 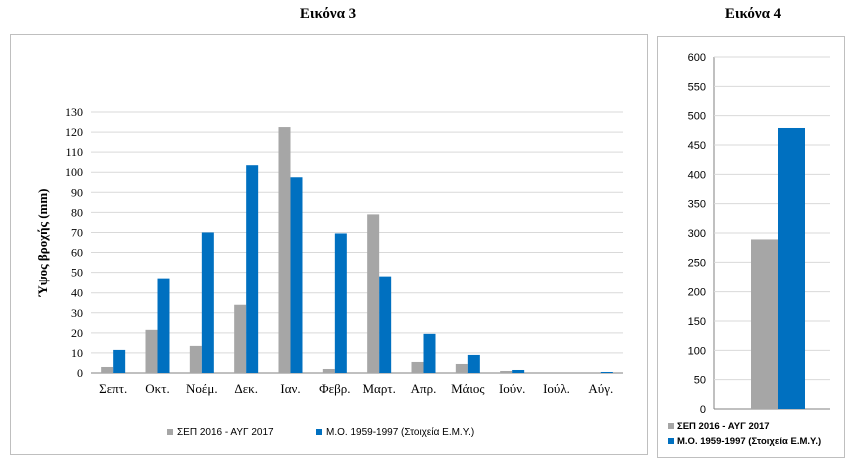 I want to click on x-tick-label: Ιούν., so click(x=512, y=388).